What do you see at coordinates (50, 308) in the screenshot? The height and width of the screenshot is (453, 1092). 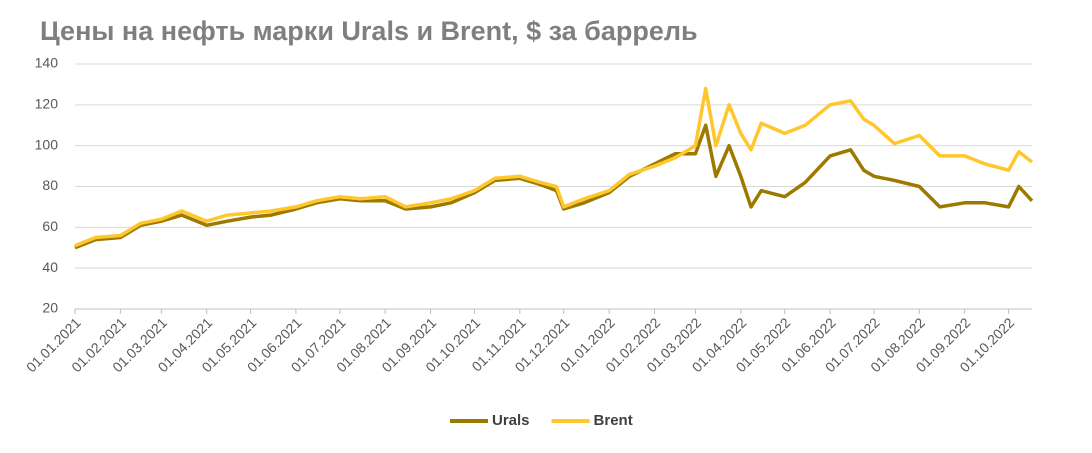 I see `y-tick-label: 20` at bounding box center [50, 308].